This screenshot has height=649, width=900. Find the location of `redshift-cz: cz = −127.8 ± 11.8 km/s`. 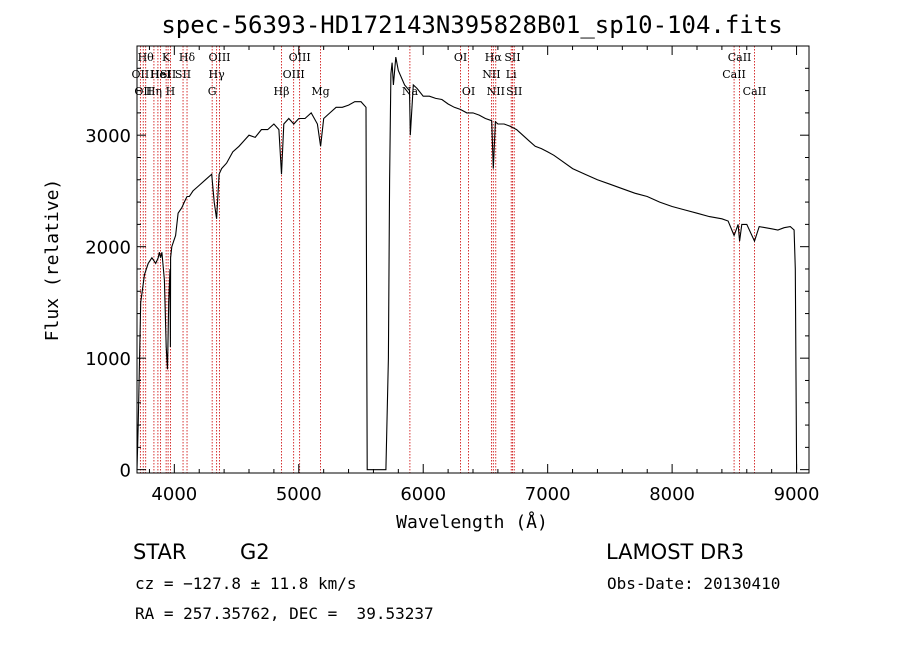

redshift-cz: cz = −127.8 ± 11.8 km/s is located at coordinates (246, 583).